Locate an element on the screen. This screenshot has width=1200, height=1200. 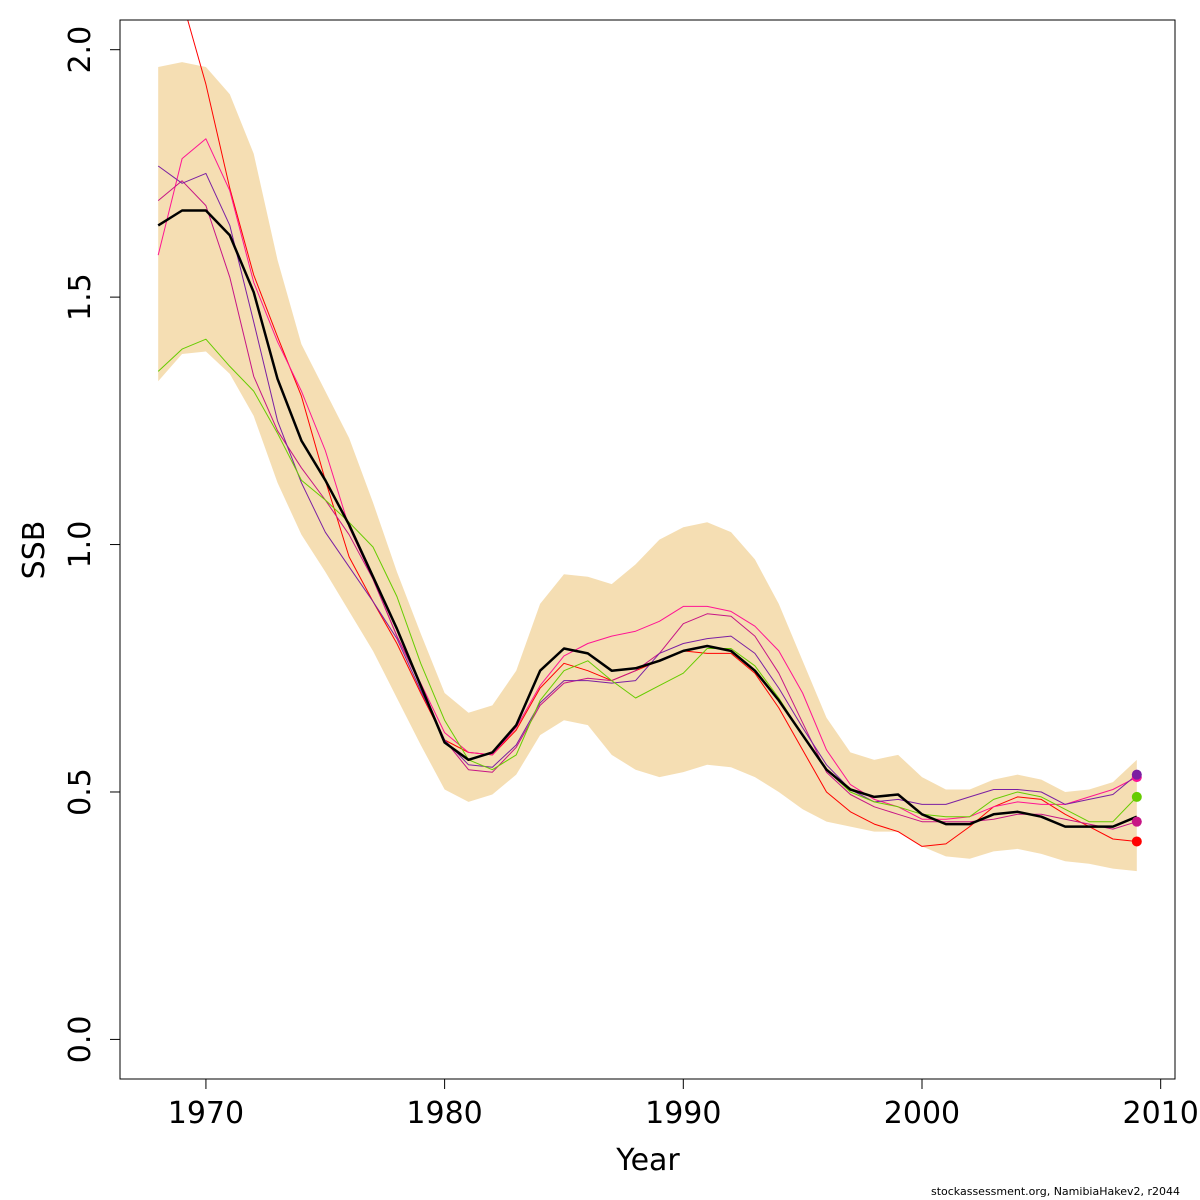
x-tick-label-1970: 1970 is located at coordinates (206, 1113).